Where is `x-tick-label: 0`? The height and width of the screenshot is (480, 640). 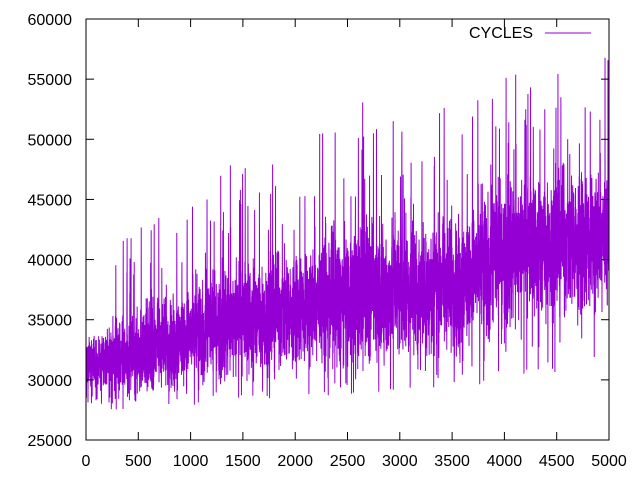
x-tick-label: 0 is located at coordinates (86, 461).